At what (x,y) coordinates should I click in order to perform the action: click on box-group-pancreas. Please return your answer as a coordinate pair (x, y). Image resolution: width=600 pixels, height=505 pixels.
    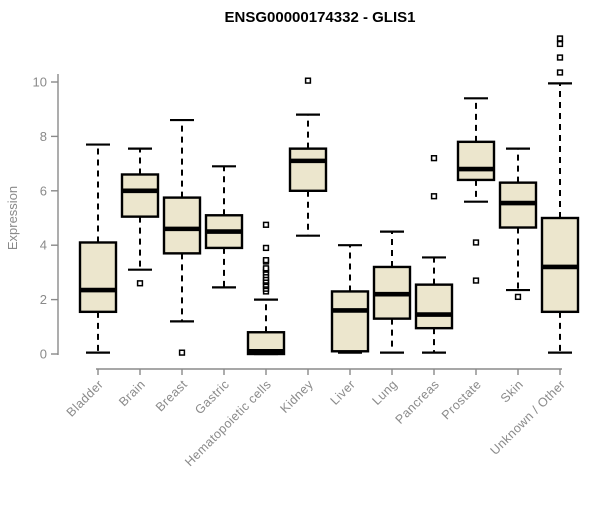
    Looking at the image, I should click on (434, 254).